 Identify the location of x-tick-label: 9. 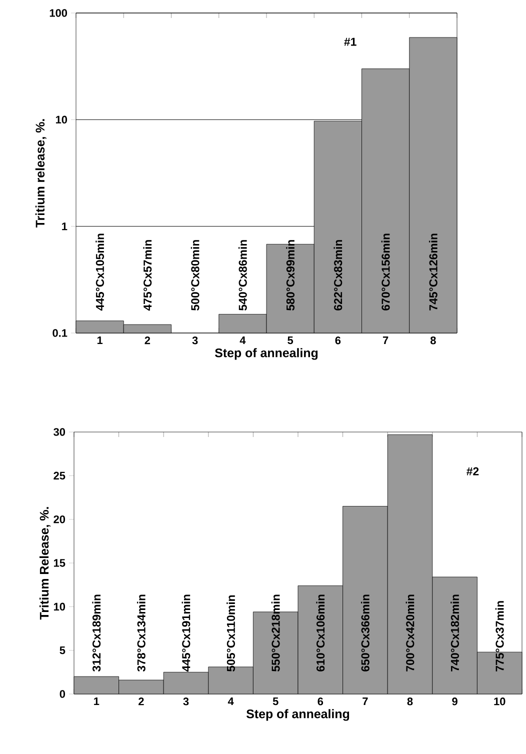
(455, 702).